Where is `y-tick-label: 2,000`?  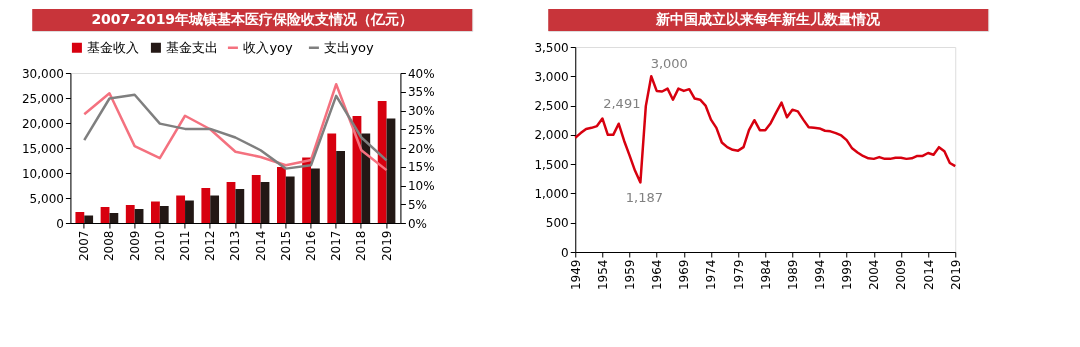 y-tick-label: 2,000 is located at coordinates (551, 135).